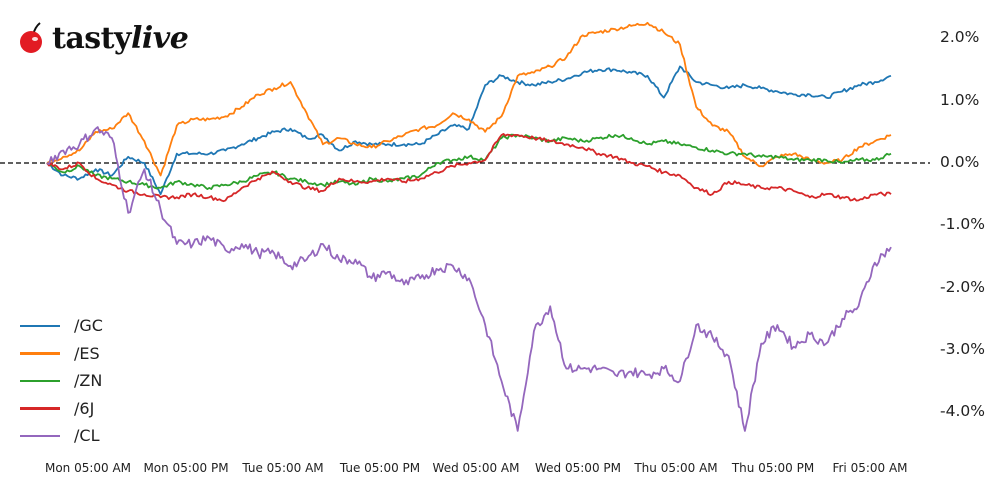 The image size is (1000, 485). I want to click on legend-label: /6J, so click(84, 408).